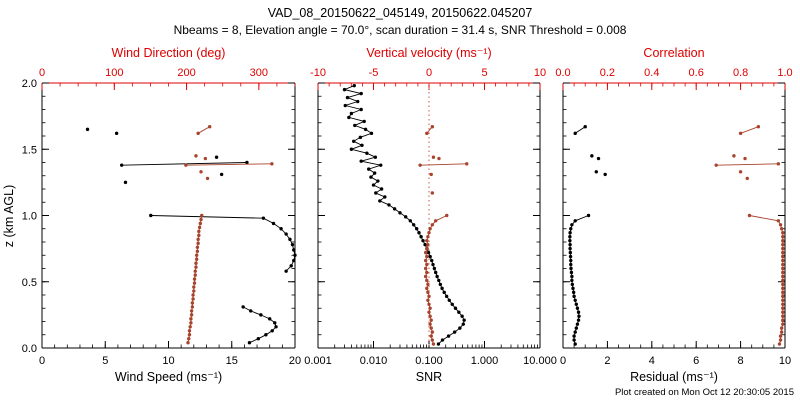 Image resolution: width=800 pixels, height=400 pixels. I want to click on svg-text: SNR, so click(429, 377).